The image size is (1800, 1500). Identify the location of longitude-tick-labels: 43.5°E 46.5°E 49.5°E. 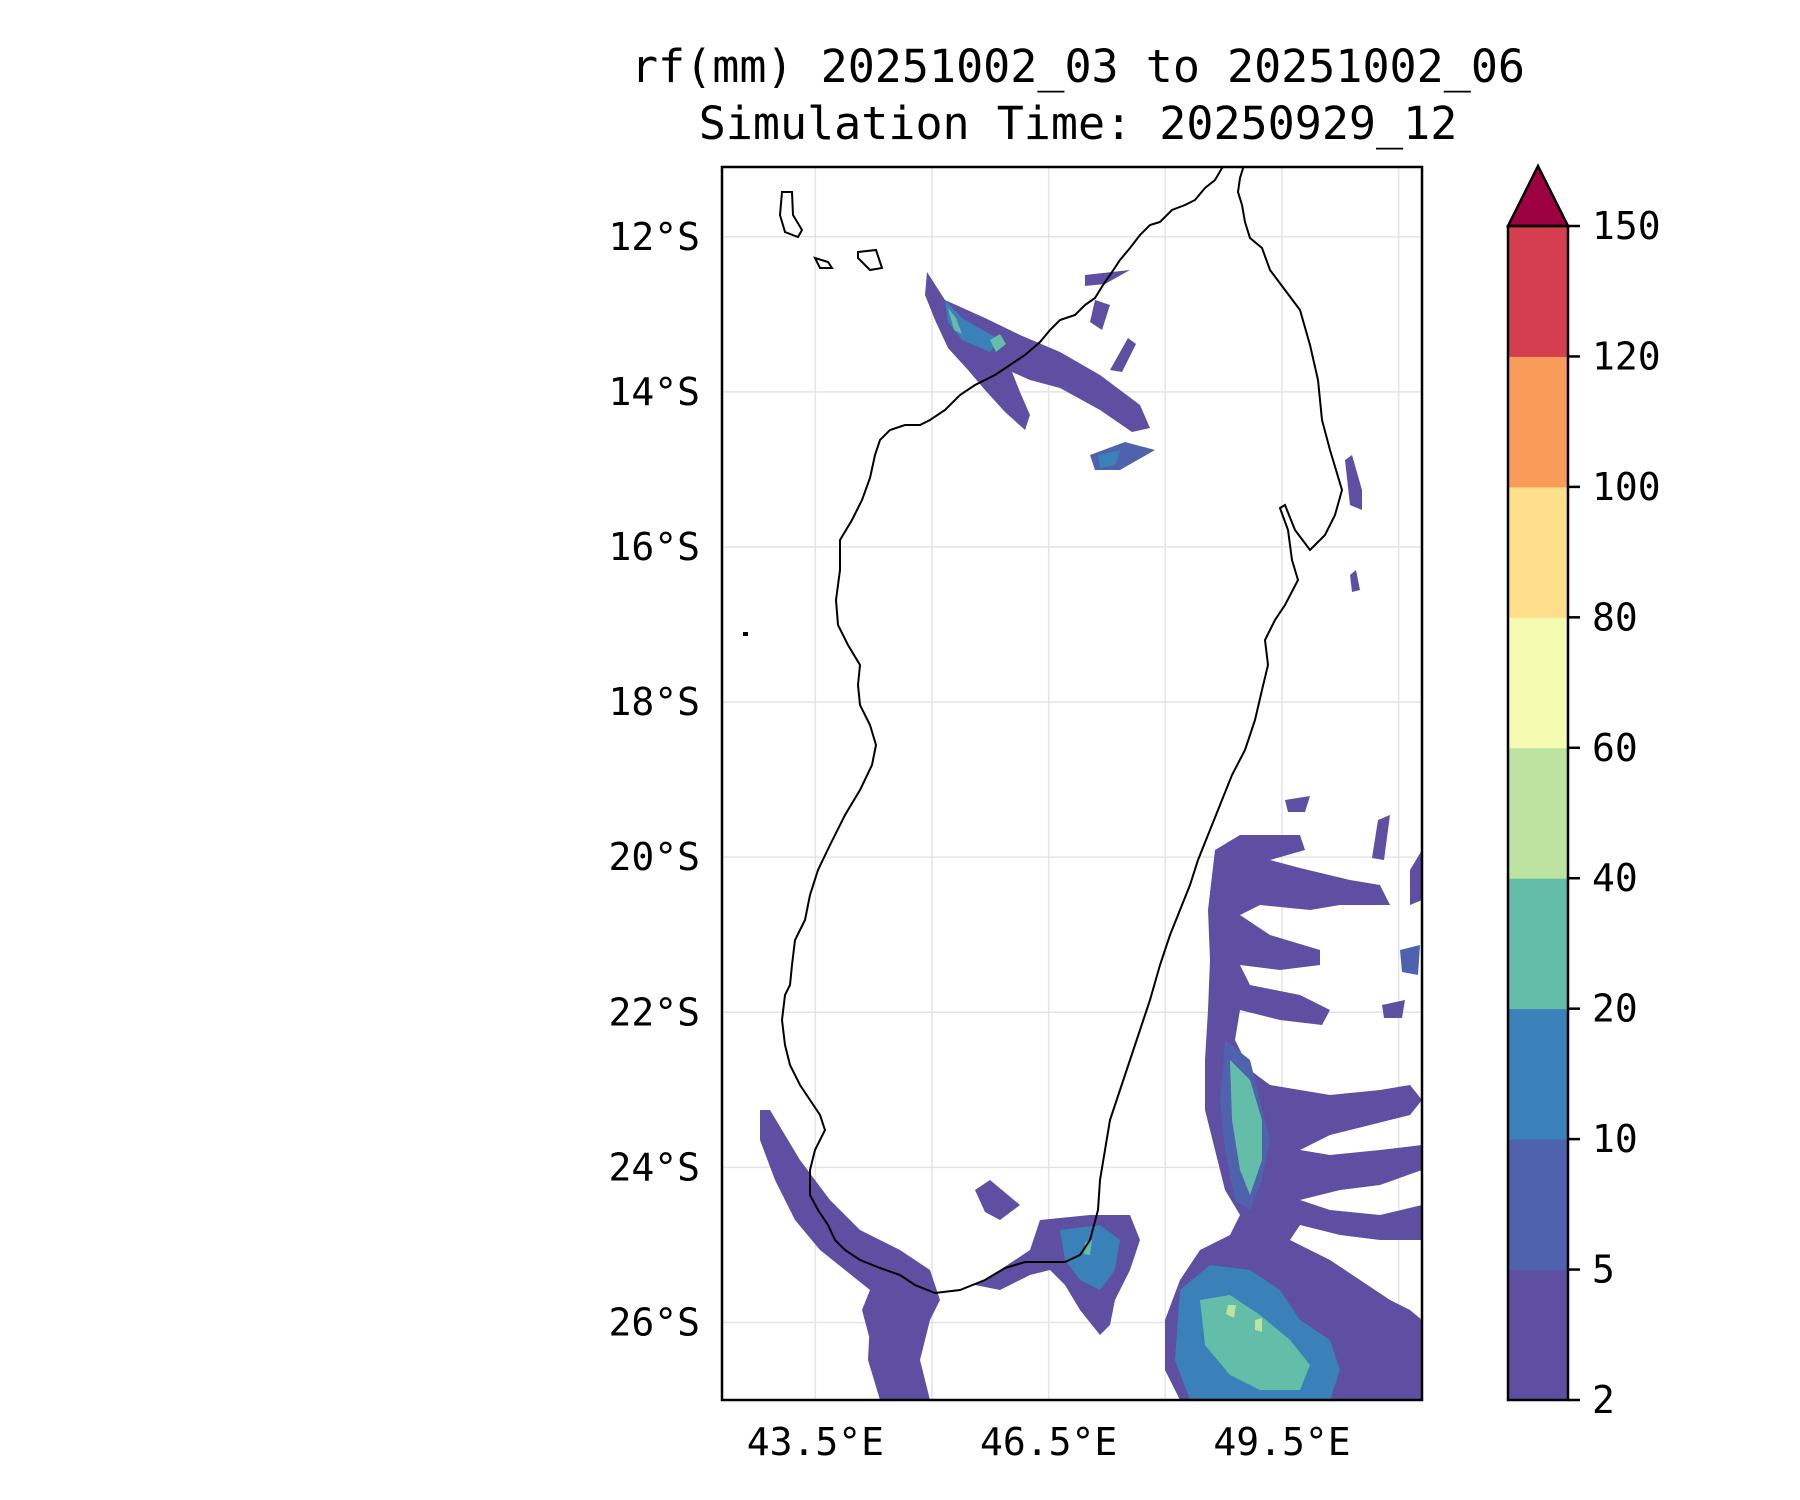
(1049, 1442).